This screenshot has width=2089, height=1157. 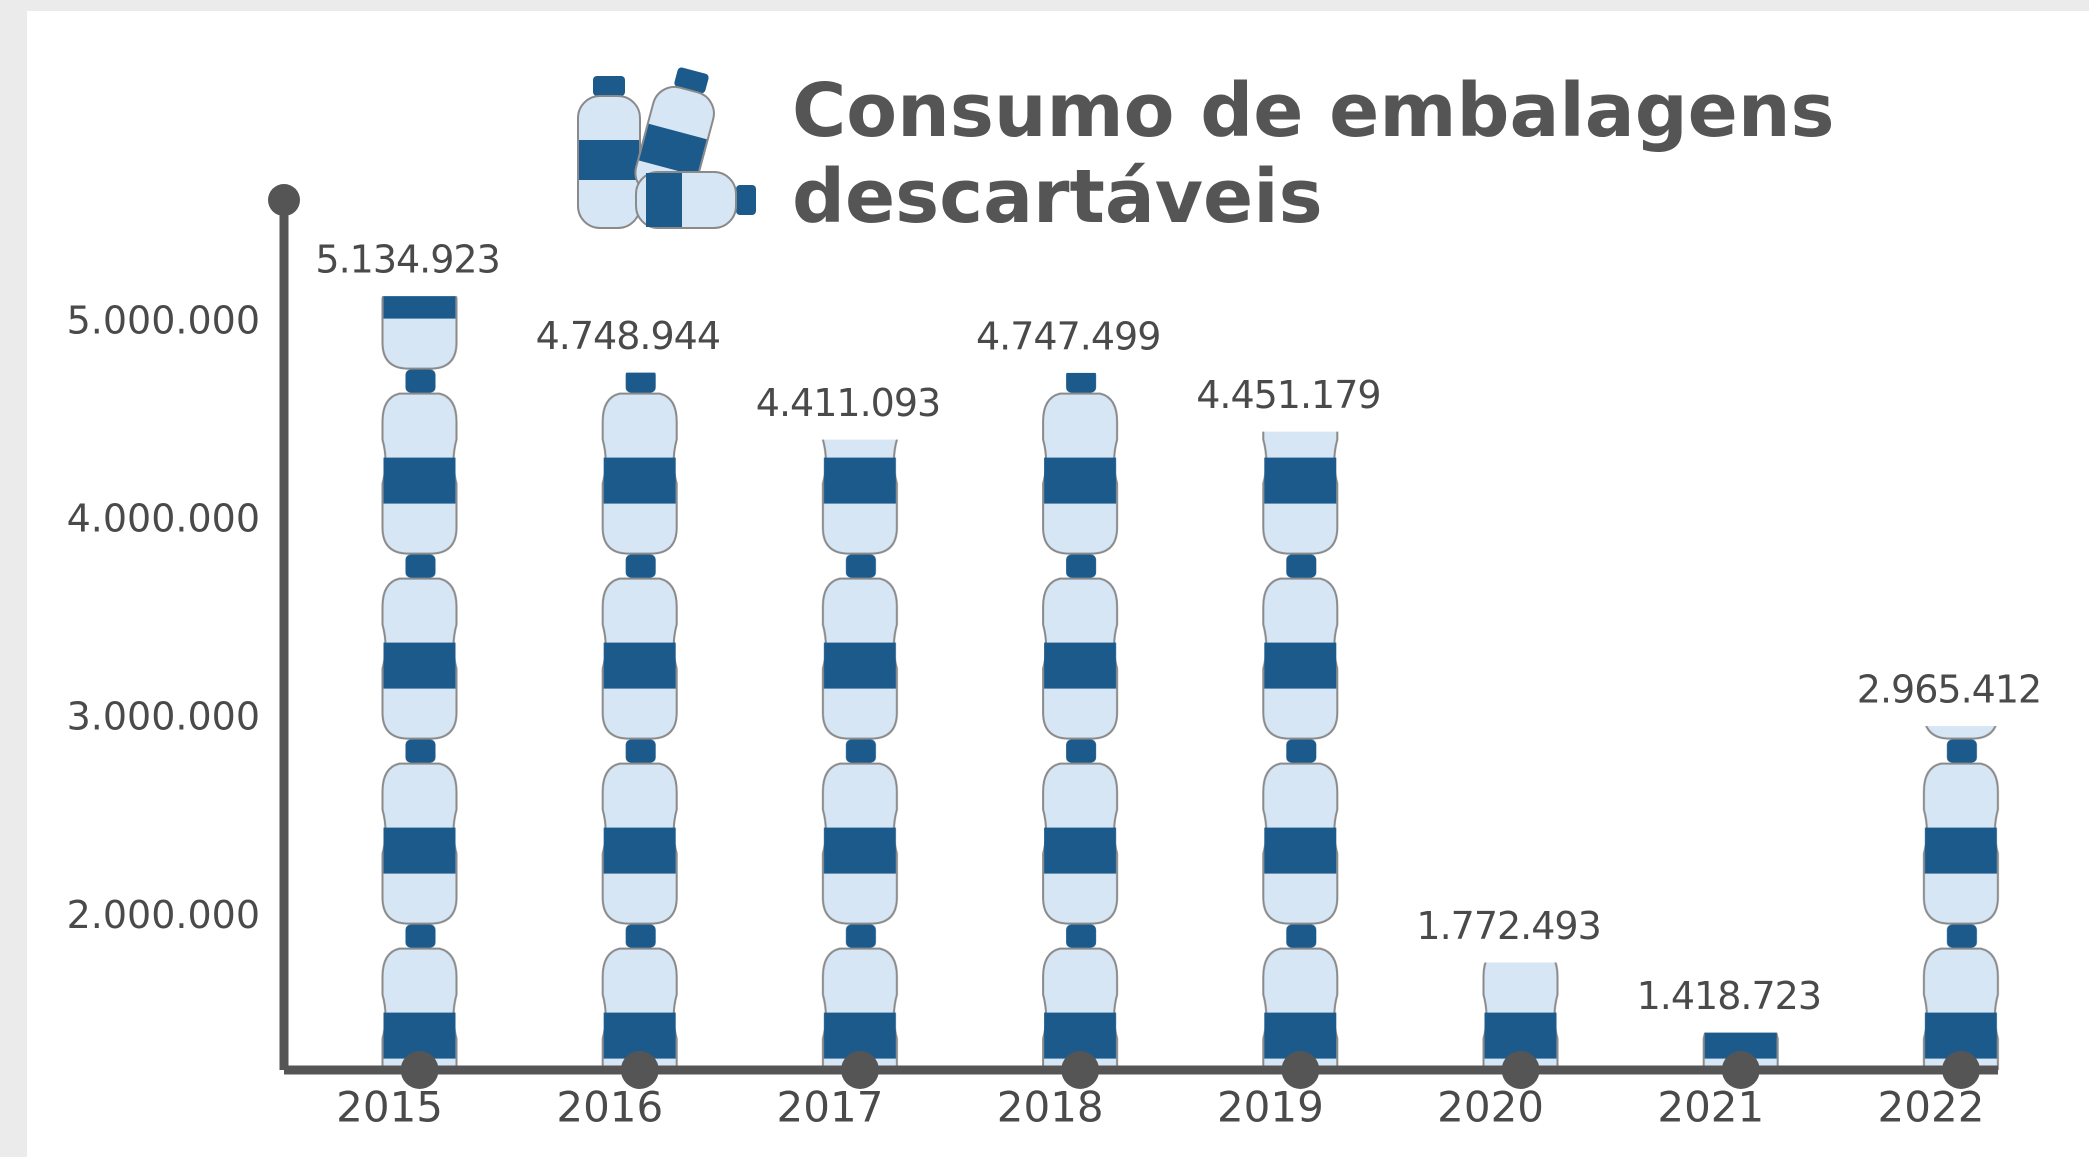 I want to click on x-tick-label: 2015, so click(x=389, y=1107).